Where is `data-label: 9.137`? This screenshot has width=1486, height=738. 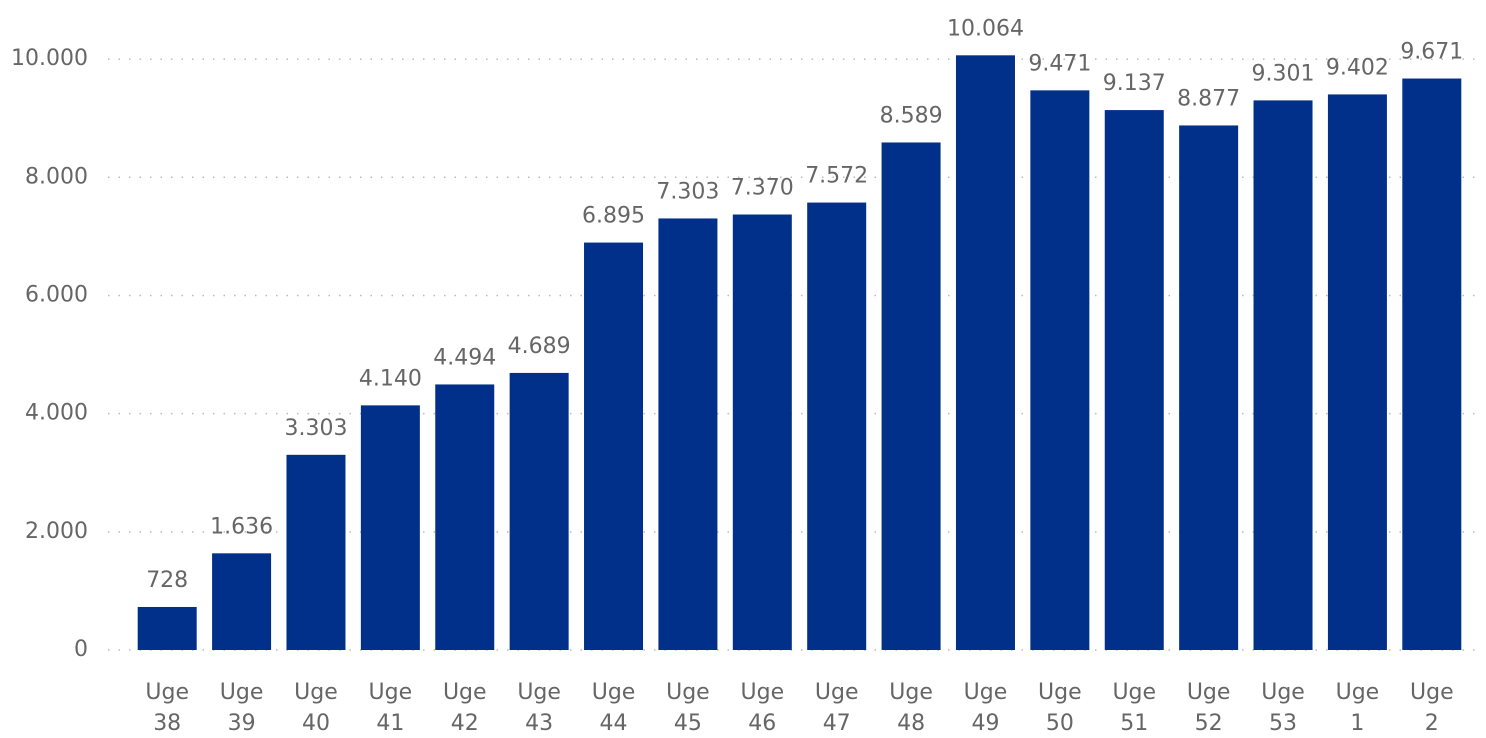
data-label: 9.137 is located at coordinates (1134, 83).